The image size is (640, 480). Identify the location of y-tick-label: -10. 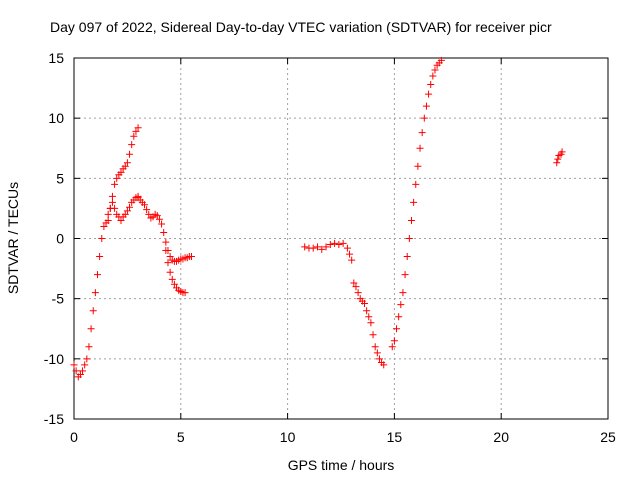
(54, 359).